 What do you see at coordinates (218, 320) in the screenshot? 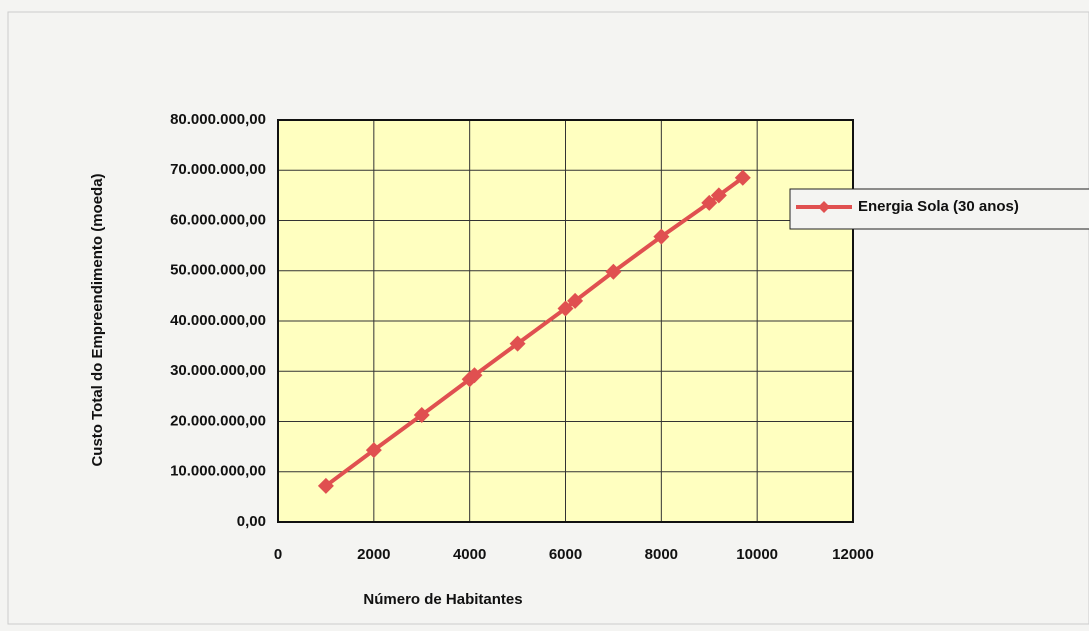
I see `y-tick-label: 40.000.000,00` at bounding box center [218, 320].